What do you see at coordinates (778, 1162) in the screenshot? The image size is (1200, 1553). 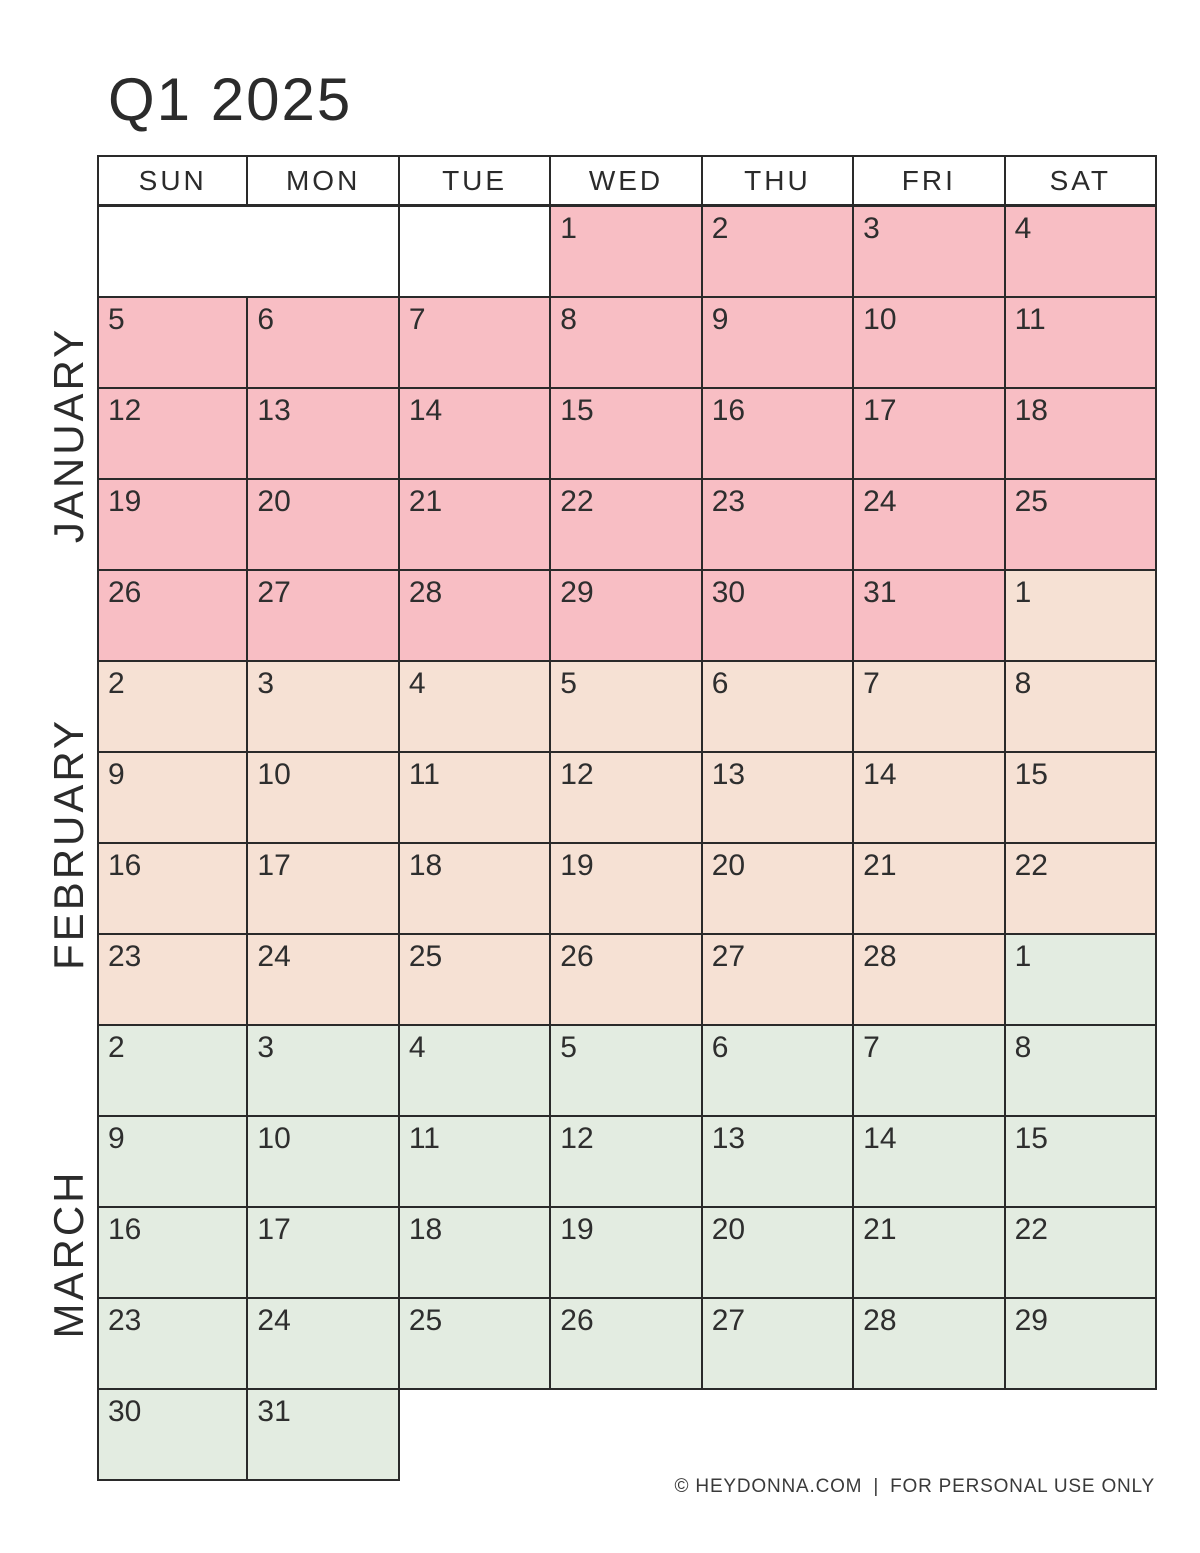 I see `day-cell-march-13: 13` at bounding box center [778, 1162].